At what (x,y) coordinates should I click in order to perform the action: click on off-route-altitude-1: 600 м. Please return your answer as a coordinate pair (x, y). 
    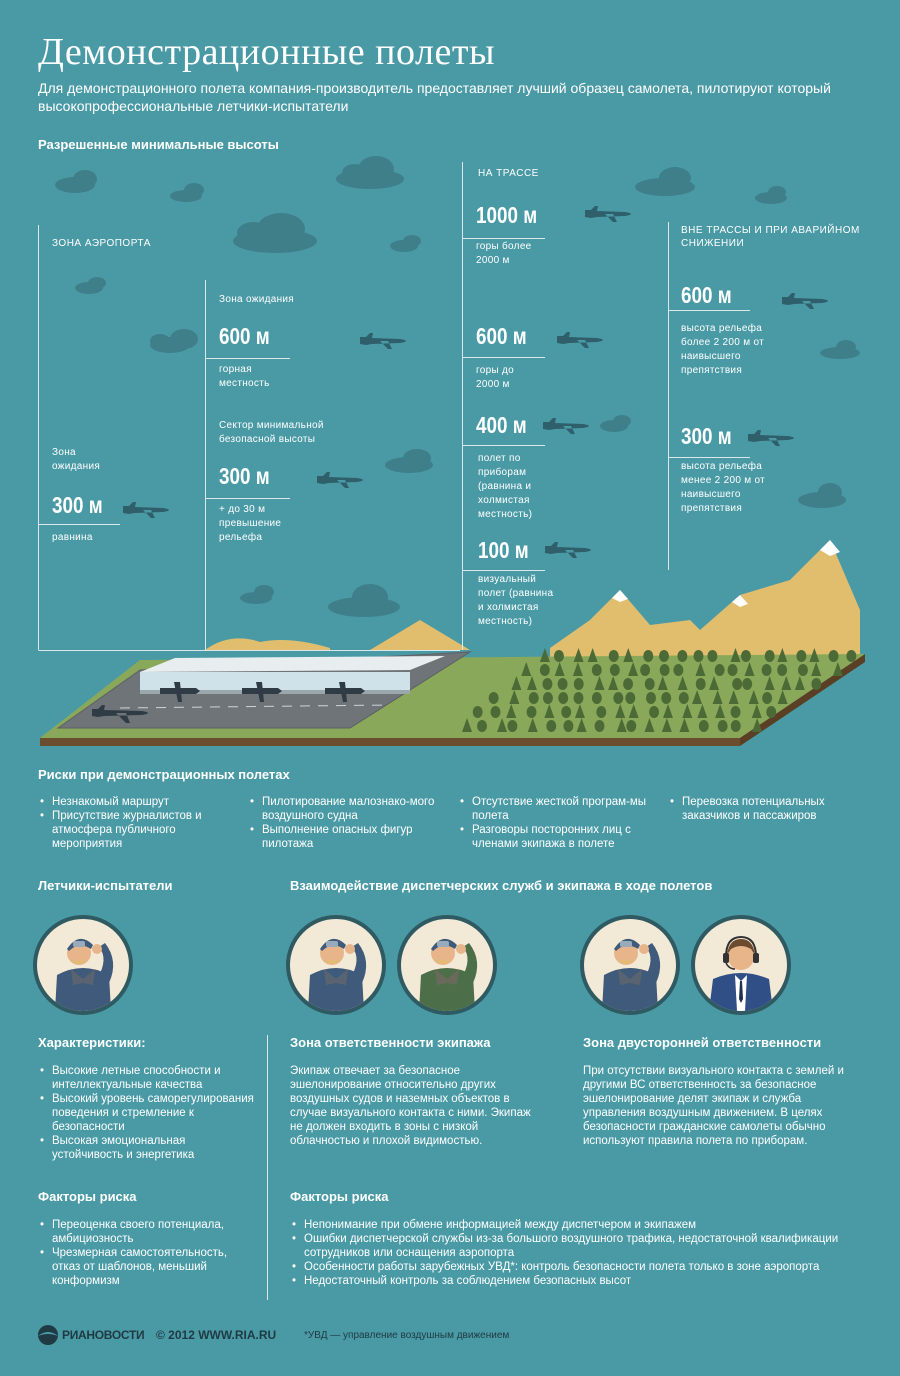
    Looking at the image, I should click on (706, 295).